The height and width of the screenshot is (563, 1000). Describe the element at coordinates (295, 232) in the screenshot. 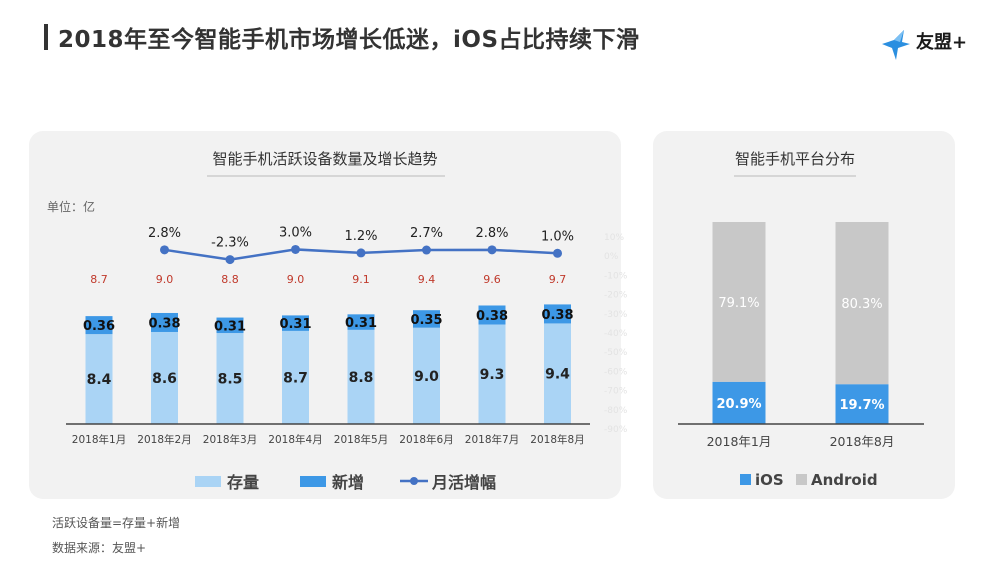

I see `growth-label: 3.0%` at that location.